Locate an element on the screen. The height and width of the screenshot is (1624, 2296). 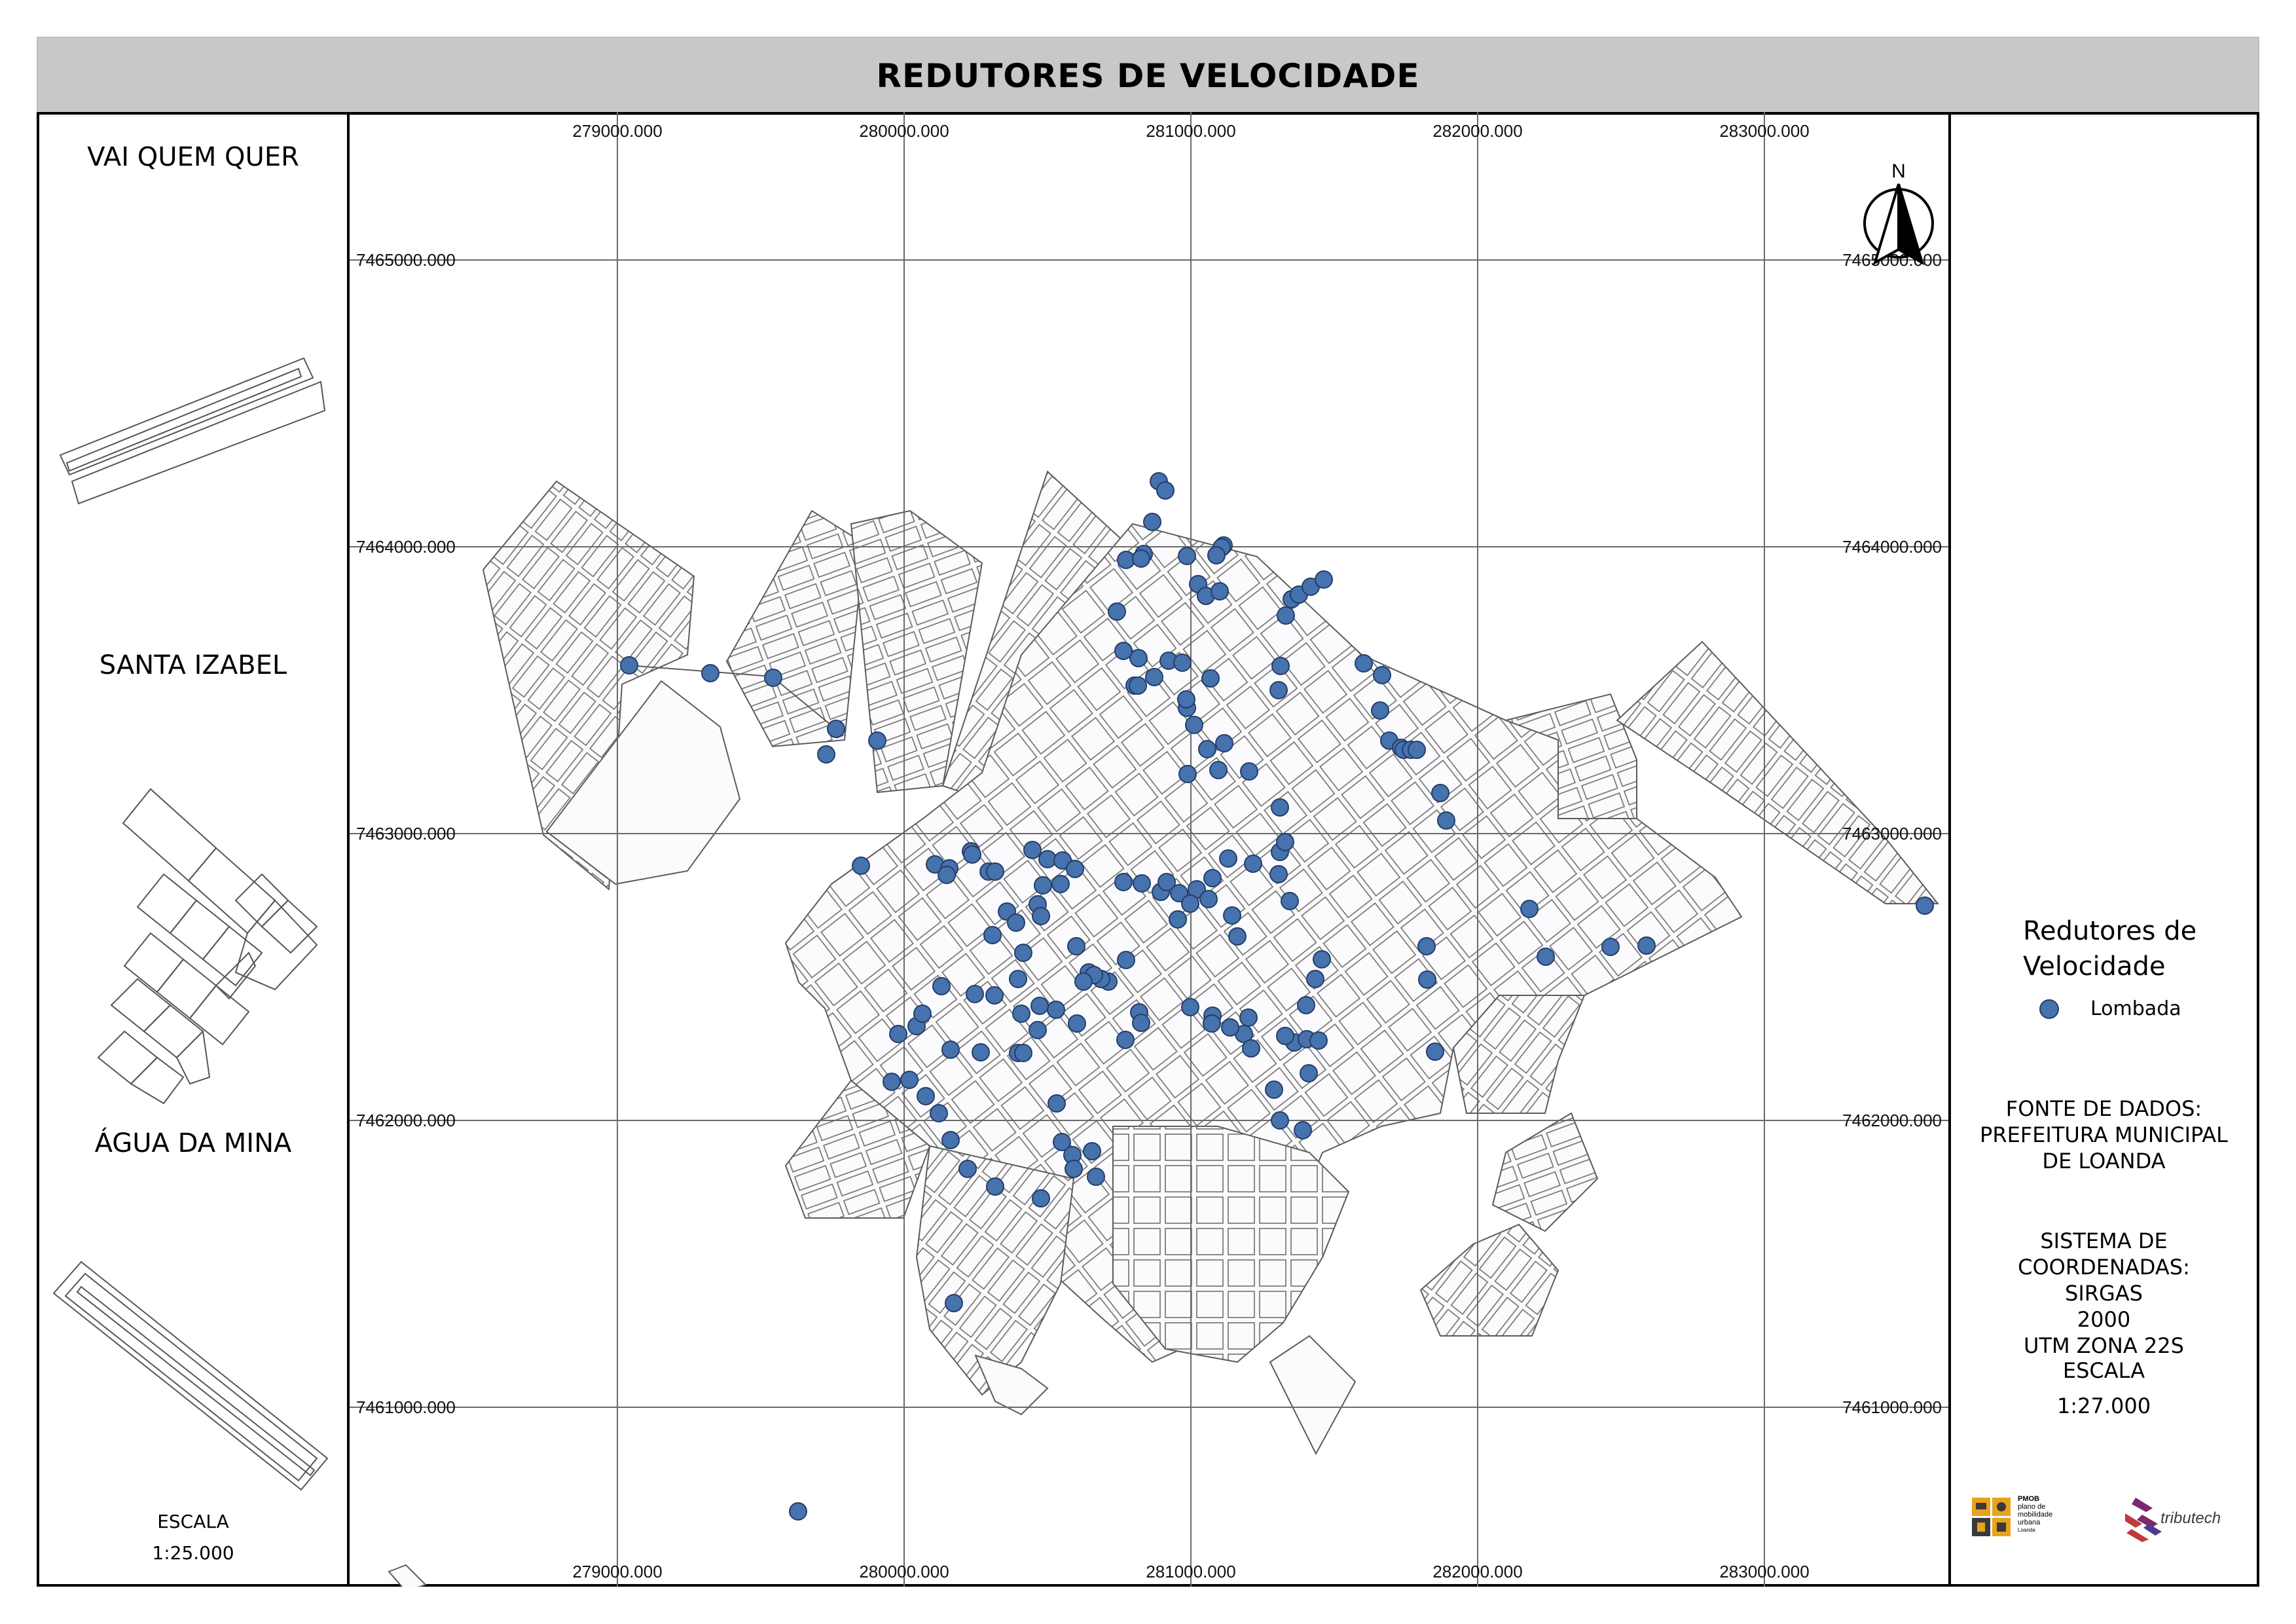
urban-area-south-central is located at coordinates (1231, 1244).